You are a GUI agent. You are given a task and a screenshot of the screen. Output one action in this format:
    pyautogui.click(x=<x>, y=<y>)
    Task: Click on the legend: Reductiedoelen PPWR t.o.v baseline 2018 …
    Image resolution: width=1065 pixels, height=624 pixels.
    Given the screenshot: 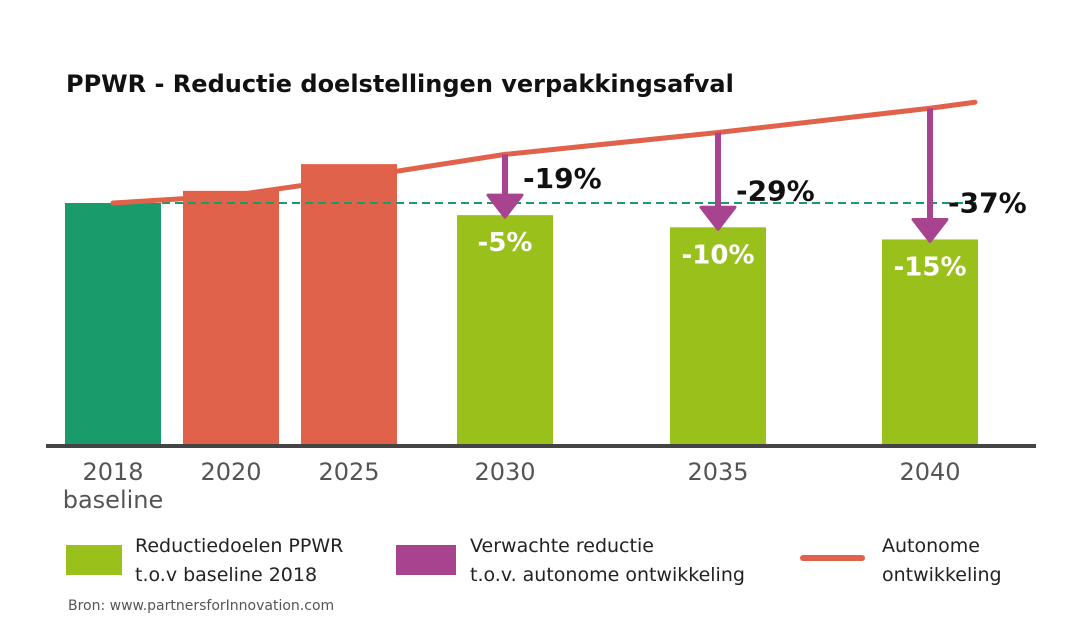 What is the action you would take?
    pyautogui.click(x=534, y=560)
    